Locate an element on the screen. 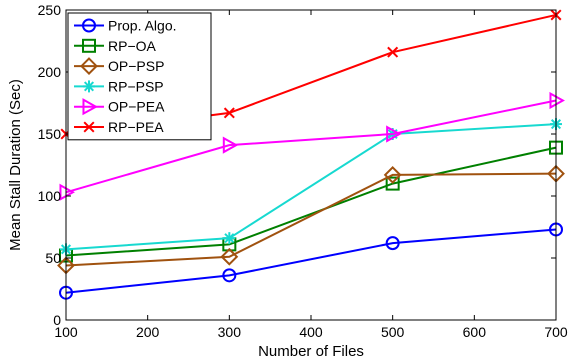 This screenshot has height=360, width=571. y-tick-label: 150 is located at coordinates (50, 134).